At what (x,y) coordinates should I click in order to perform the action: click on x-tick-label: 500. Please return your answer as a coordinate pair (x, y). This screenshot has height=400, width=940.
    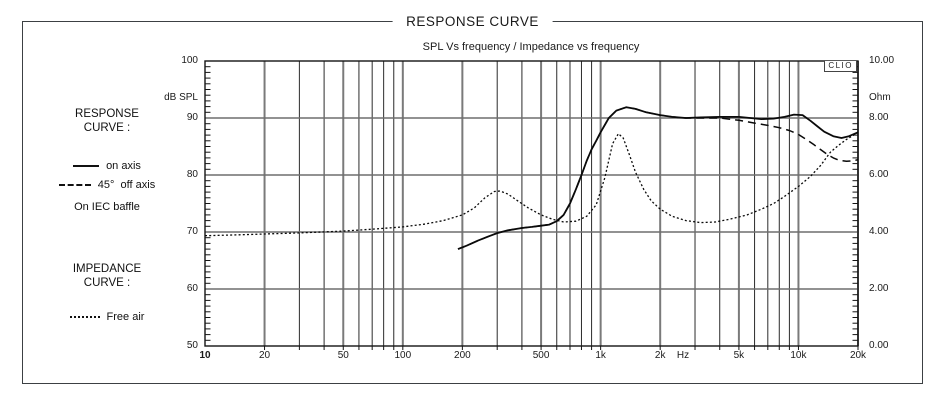
    Looking at the image, I should click on (541, 355).